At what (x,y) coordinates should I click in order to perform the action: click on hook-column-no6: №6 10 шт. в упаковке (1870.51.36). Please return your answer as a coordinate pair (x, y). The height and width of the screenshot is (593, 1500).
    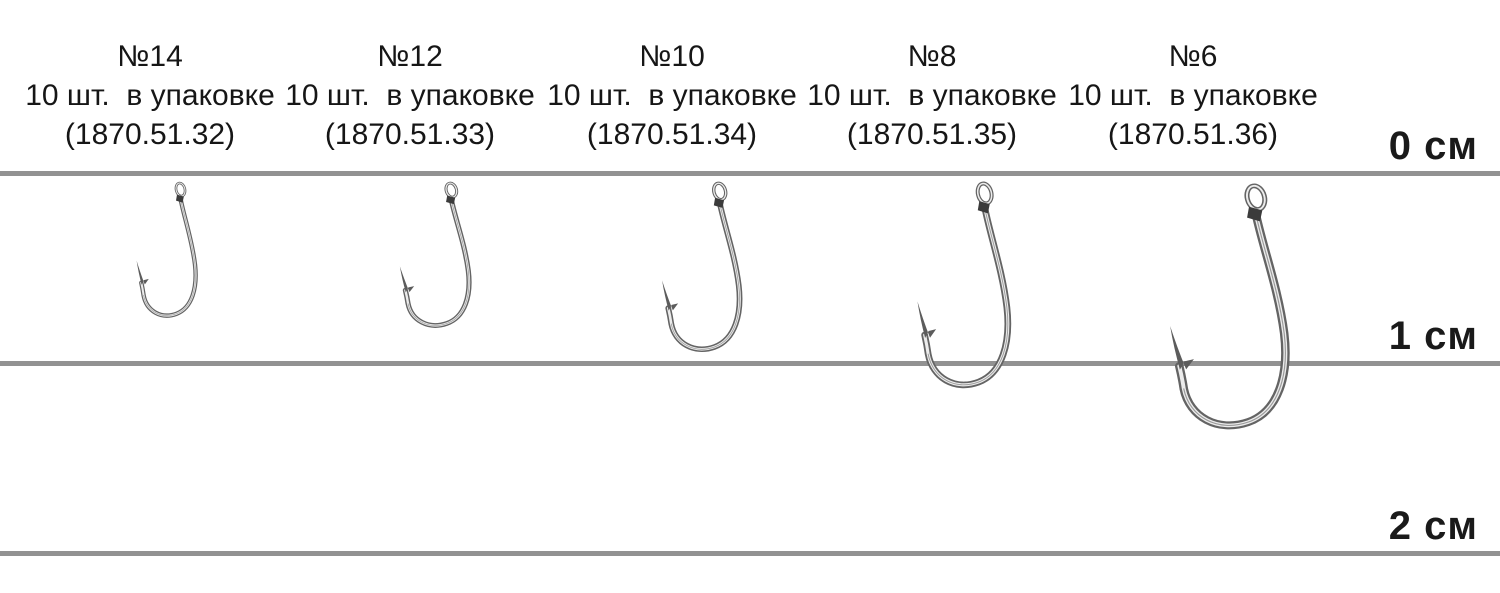
    Looking at the image, I should click on (1193, 95).